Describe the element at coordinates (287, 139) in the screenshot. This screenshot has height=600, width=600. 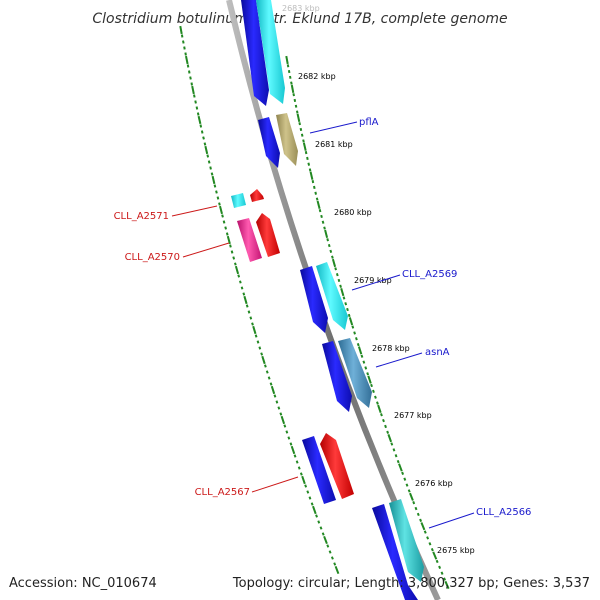
I see `gene-arrow-khaki` at that location.